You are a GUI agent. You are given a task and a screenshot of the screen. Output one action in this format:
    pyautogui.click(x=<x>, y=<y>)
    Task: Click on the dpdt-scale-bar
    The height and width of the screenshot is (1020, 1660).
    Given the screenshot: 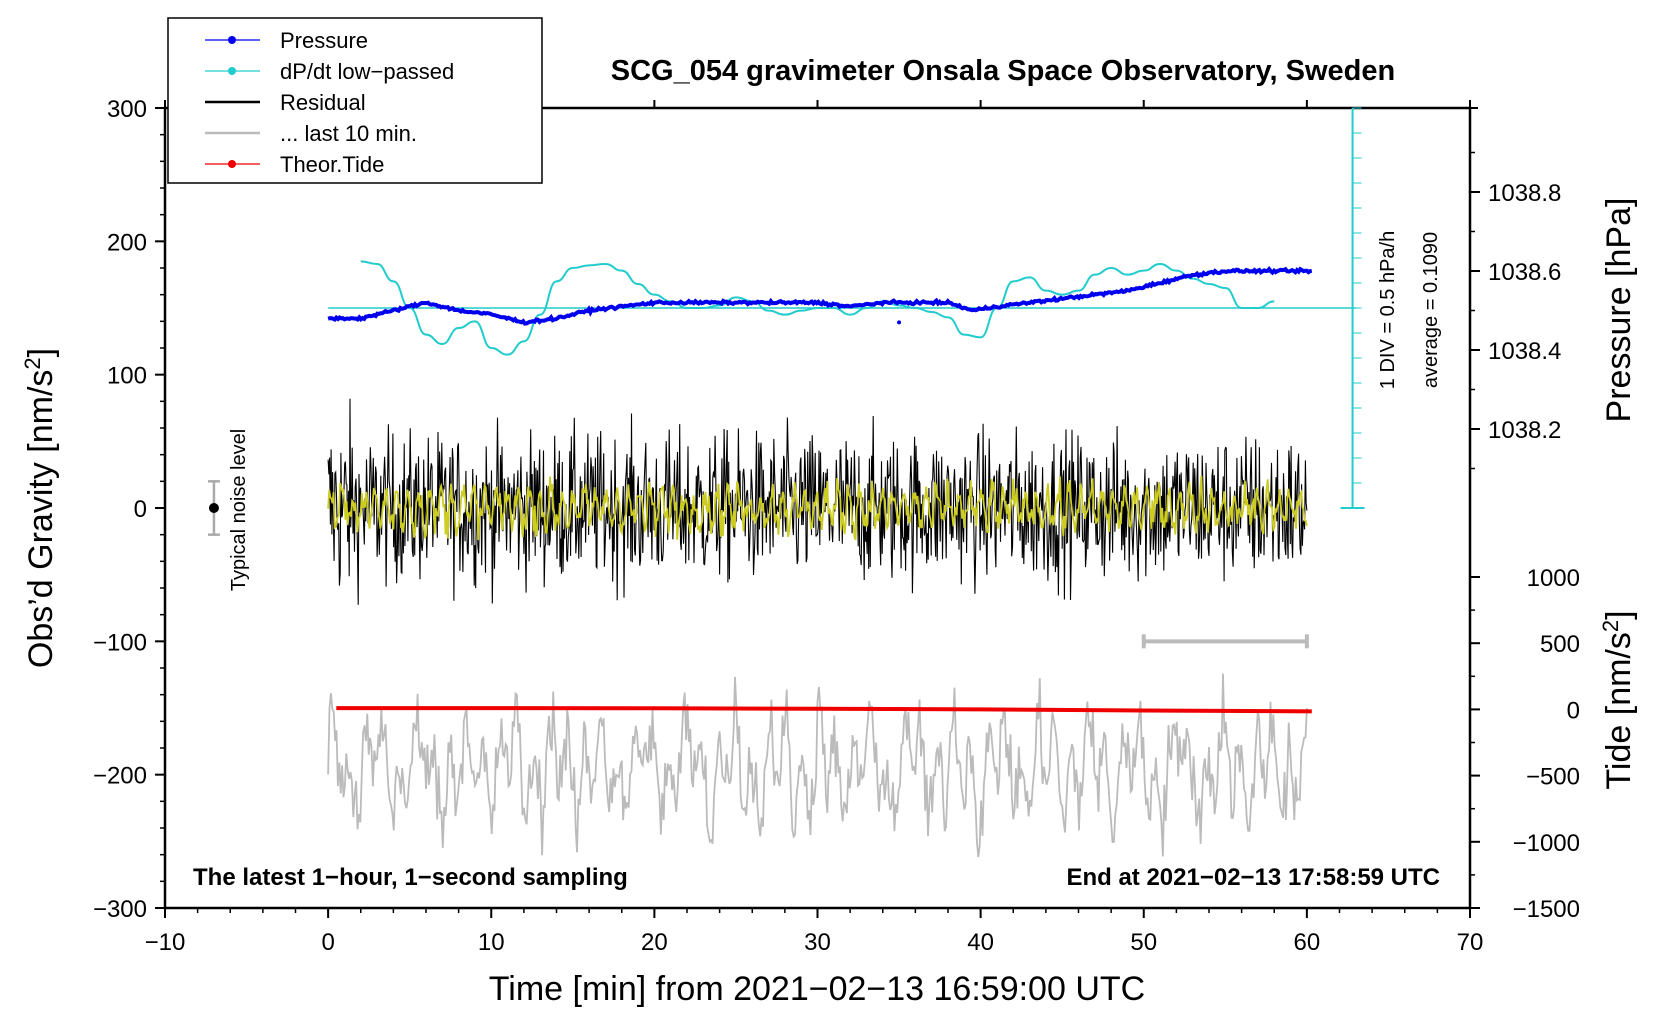 What is the action you would take?
    pyautogui.click(x=1352, y=308)
    